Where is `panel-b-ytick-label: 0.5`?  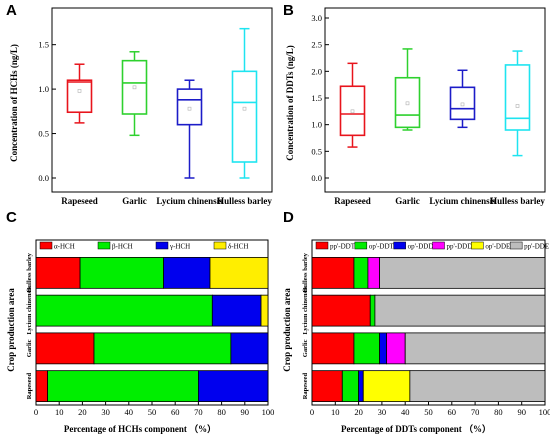
panel-b-ytick-label: 0.5 is located at coordinates (316, 151).